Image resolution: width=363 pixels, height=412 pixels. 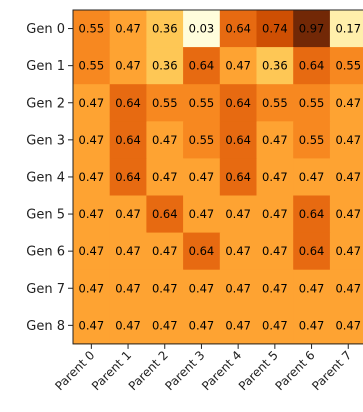 I want to click on y-tick-label: Gen 2, so click(x=45, y=103).